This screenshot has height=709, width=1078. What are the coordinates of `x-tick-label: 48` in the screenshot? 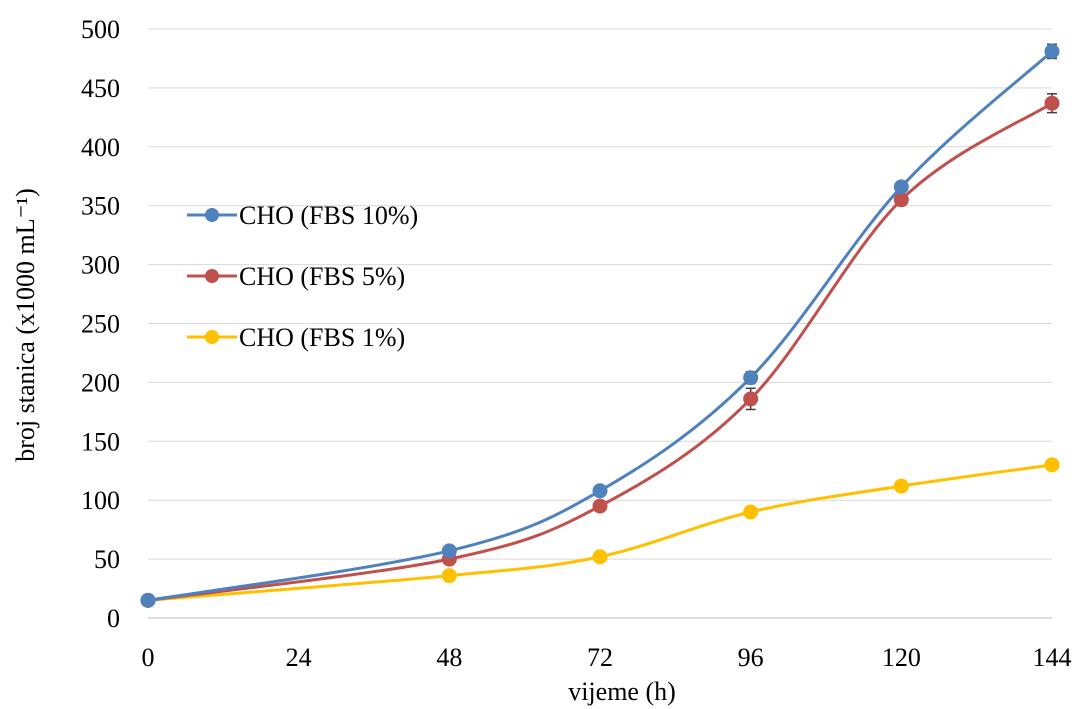 It's located at (449, 657).